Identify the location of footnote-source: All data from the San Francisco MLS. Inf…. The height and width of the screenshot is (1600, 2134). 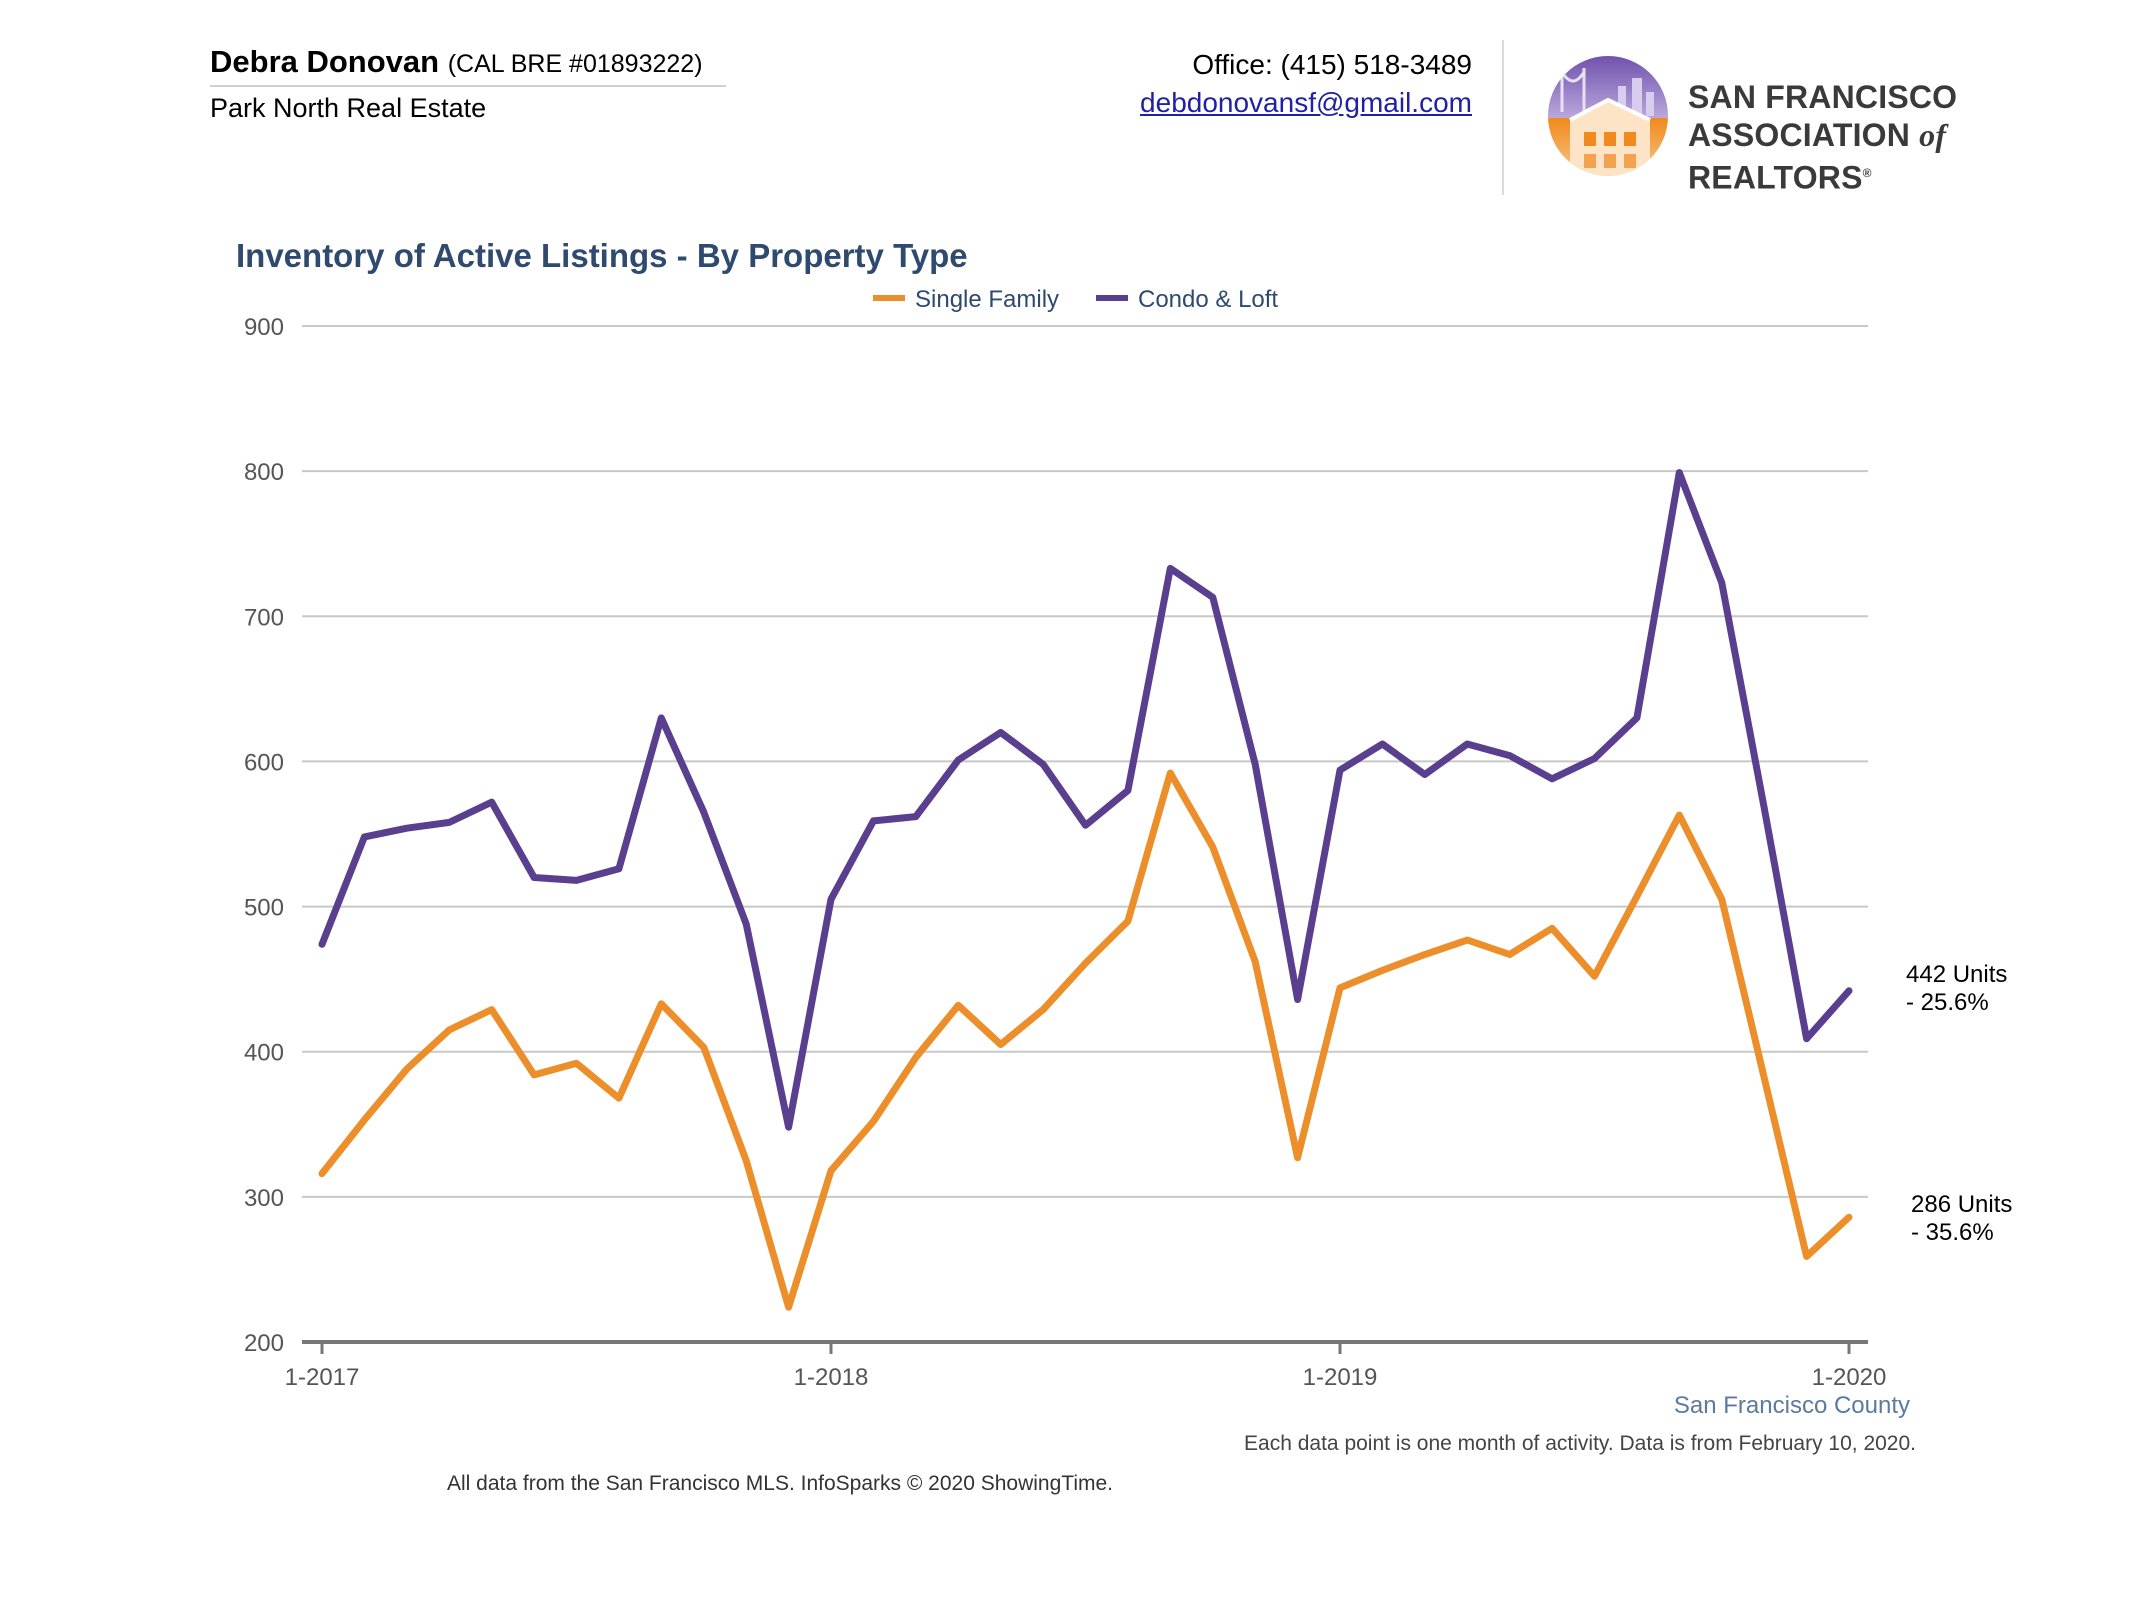
(779, 1483).